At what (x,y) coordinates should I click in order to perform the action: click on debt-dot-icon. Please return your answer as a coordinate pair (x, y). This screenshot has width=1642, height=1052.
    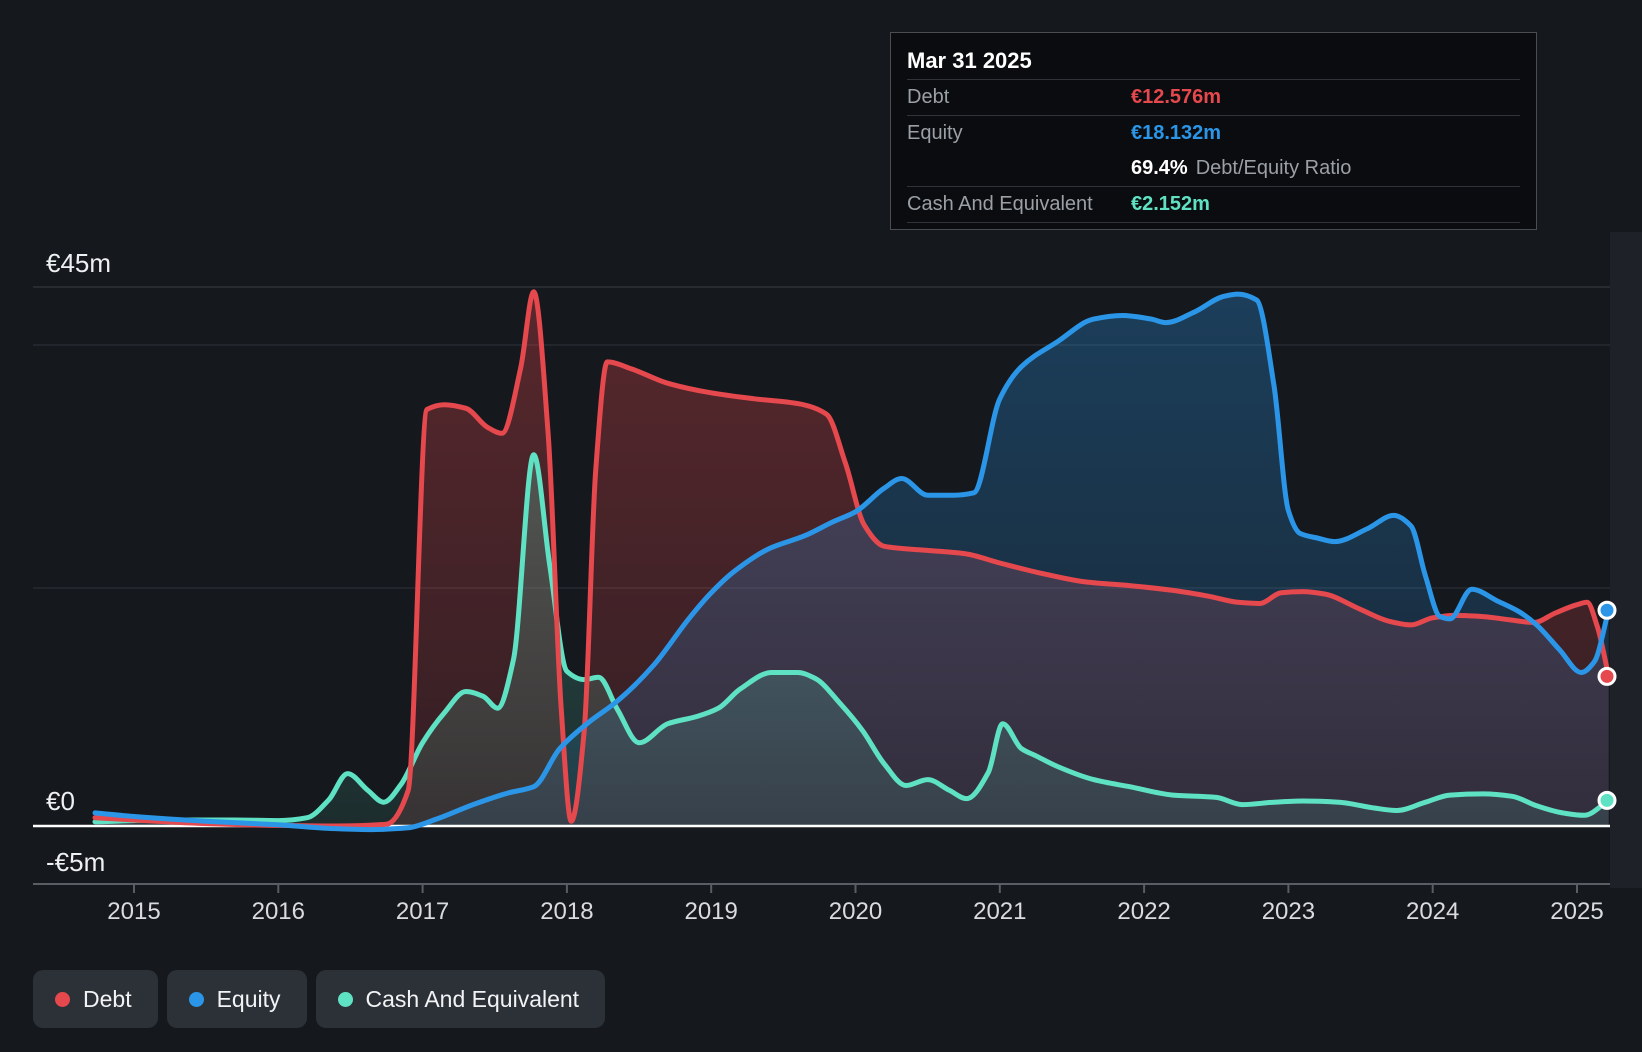
    Looking at the image, I should click on (62, 999).